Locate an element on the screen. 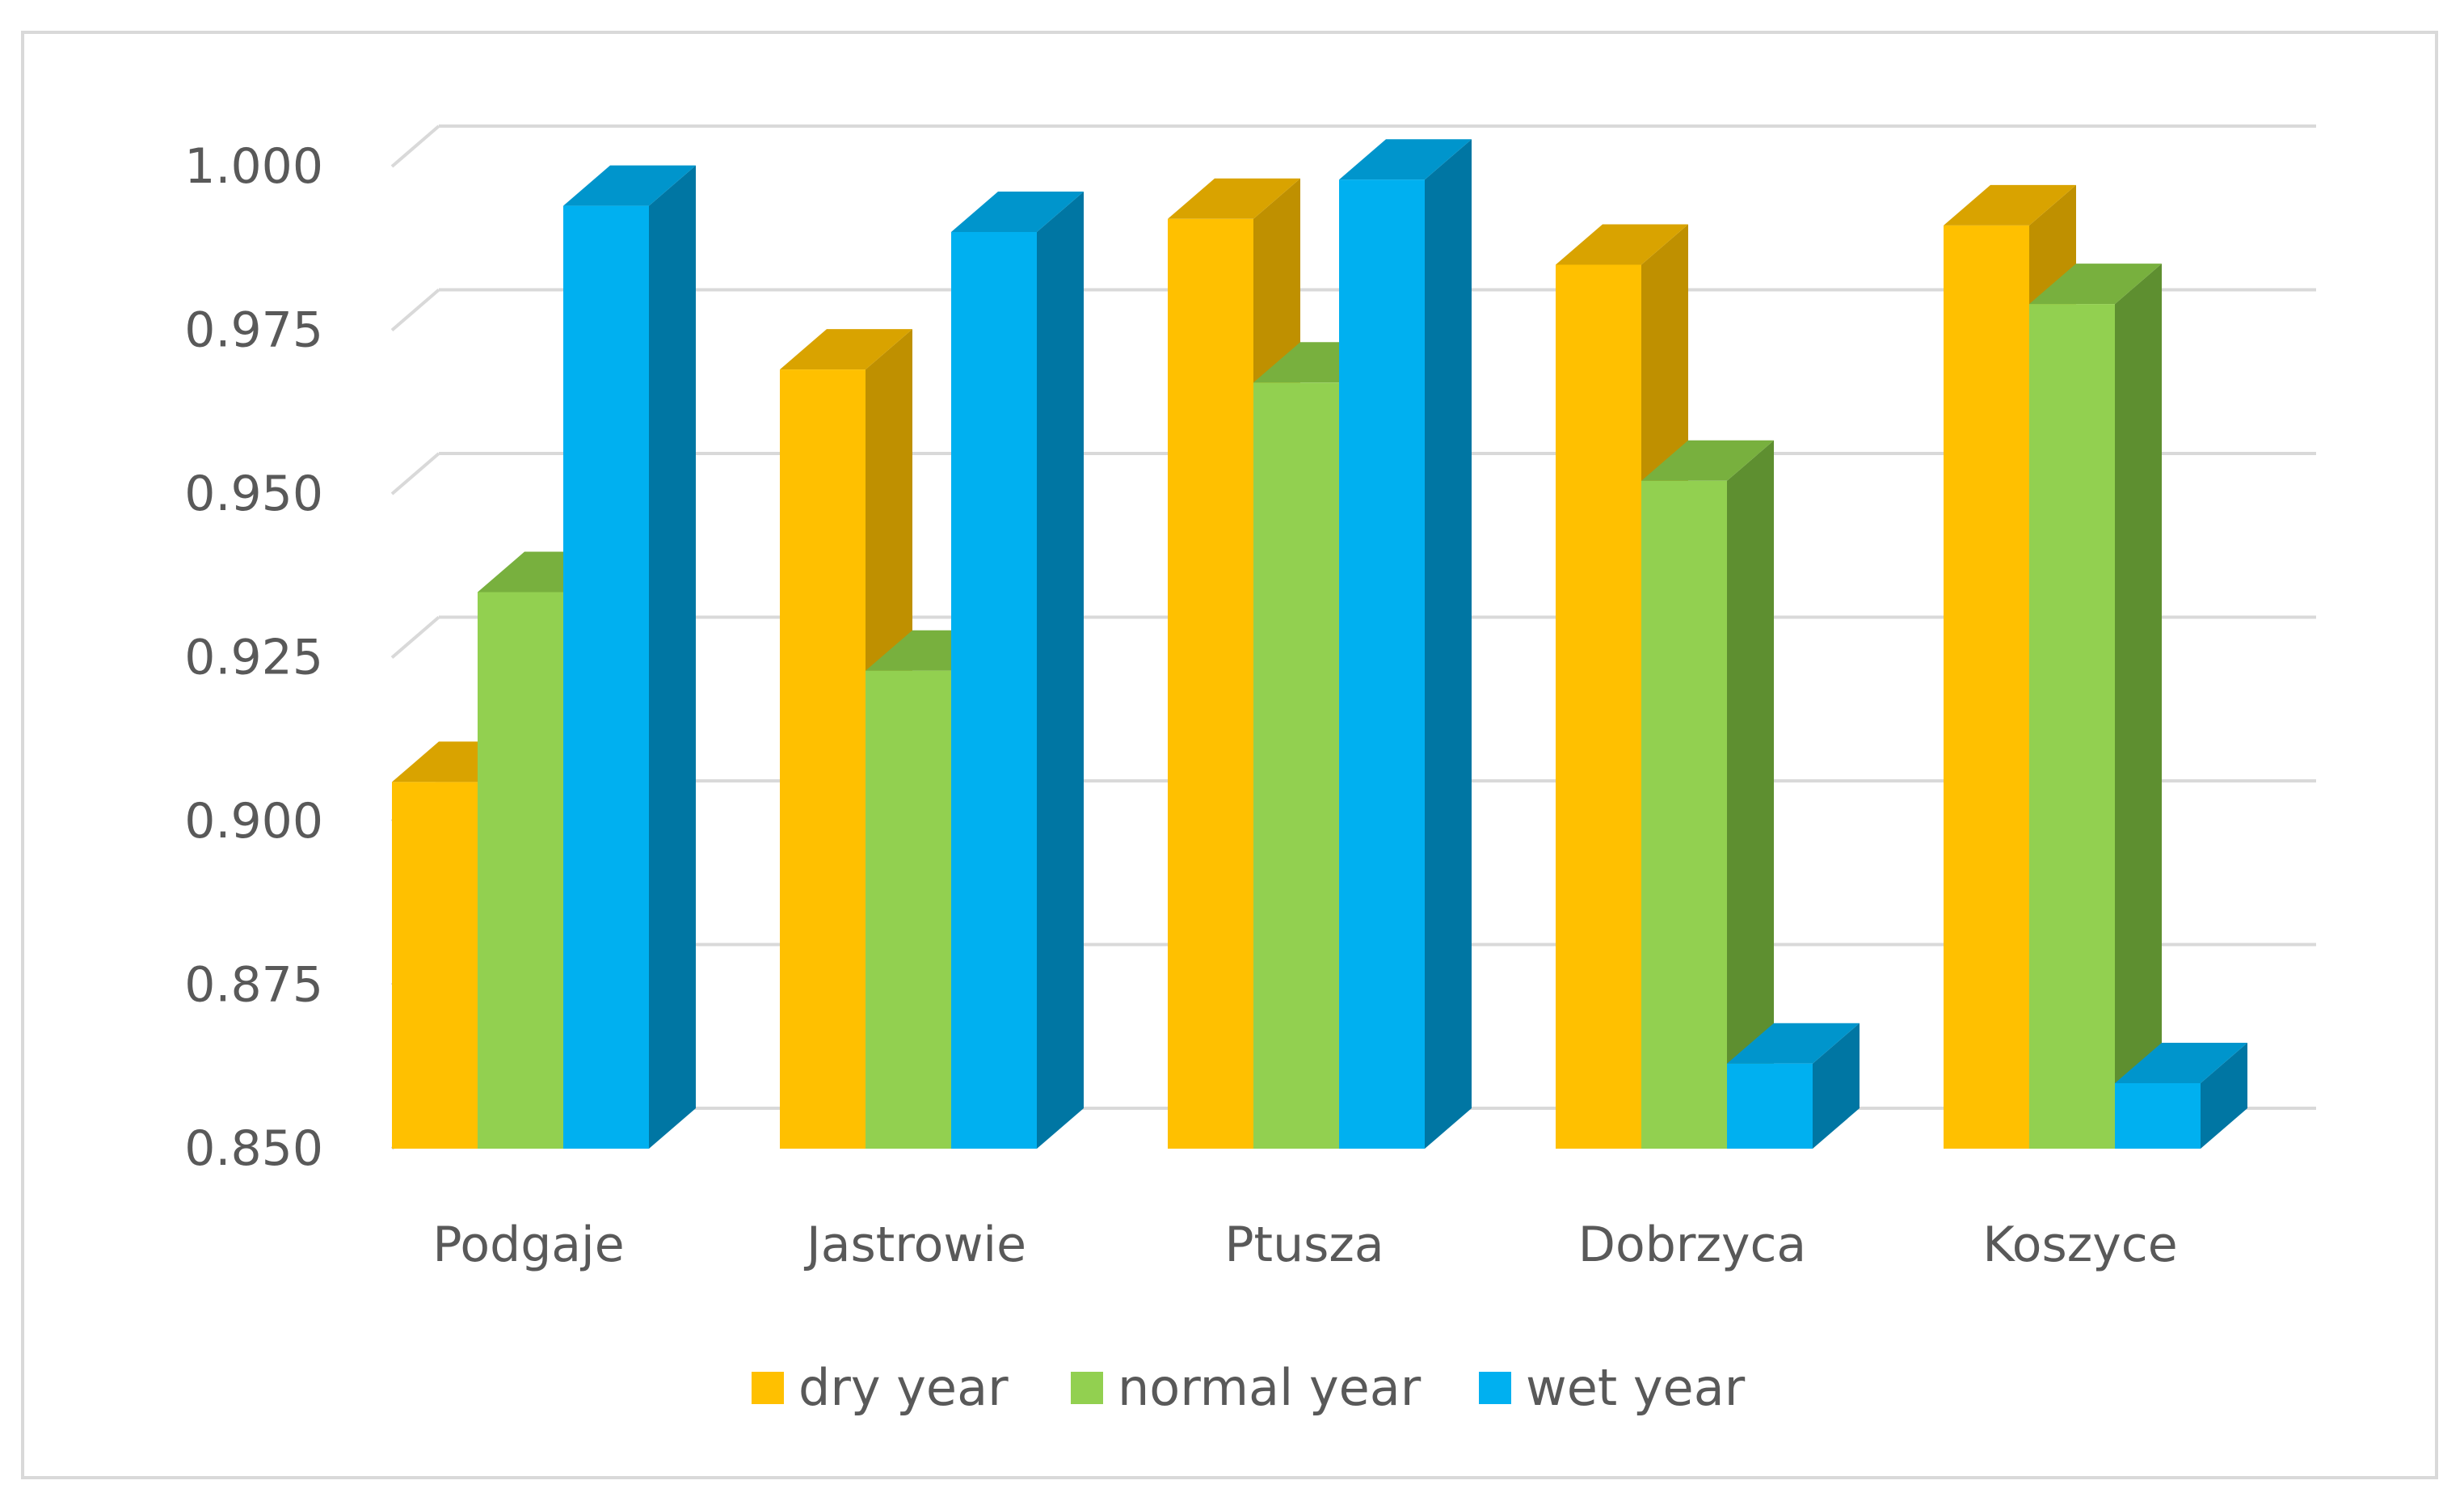 This screenshot has width=2464, height=1510. legend-label: dry year is located at coordinates (904, 1387).